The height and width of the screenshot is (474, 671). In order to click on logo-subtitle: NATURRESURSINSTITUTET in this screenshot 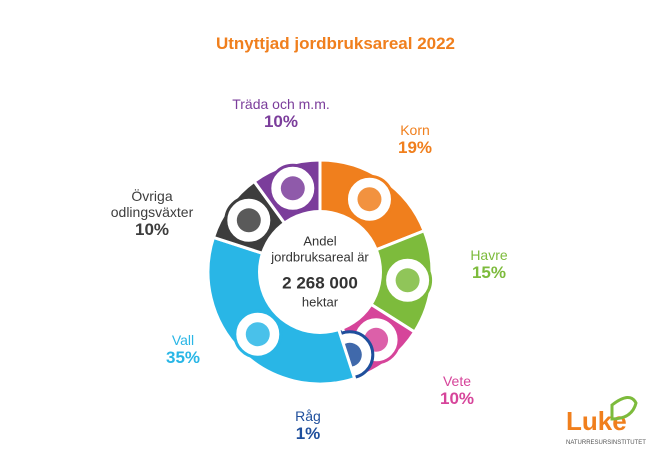, I will do `click(606, 443)`.